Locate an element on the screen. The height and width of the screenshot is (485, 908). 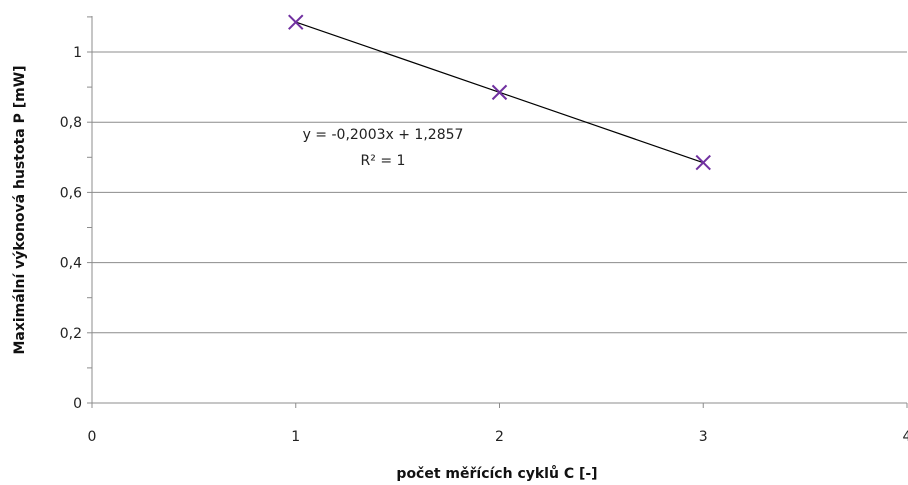
y-tick-label-0: 0 is located at coordinates (77, 404).